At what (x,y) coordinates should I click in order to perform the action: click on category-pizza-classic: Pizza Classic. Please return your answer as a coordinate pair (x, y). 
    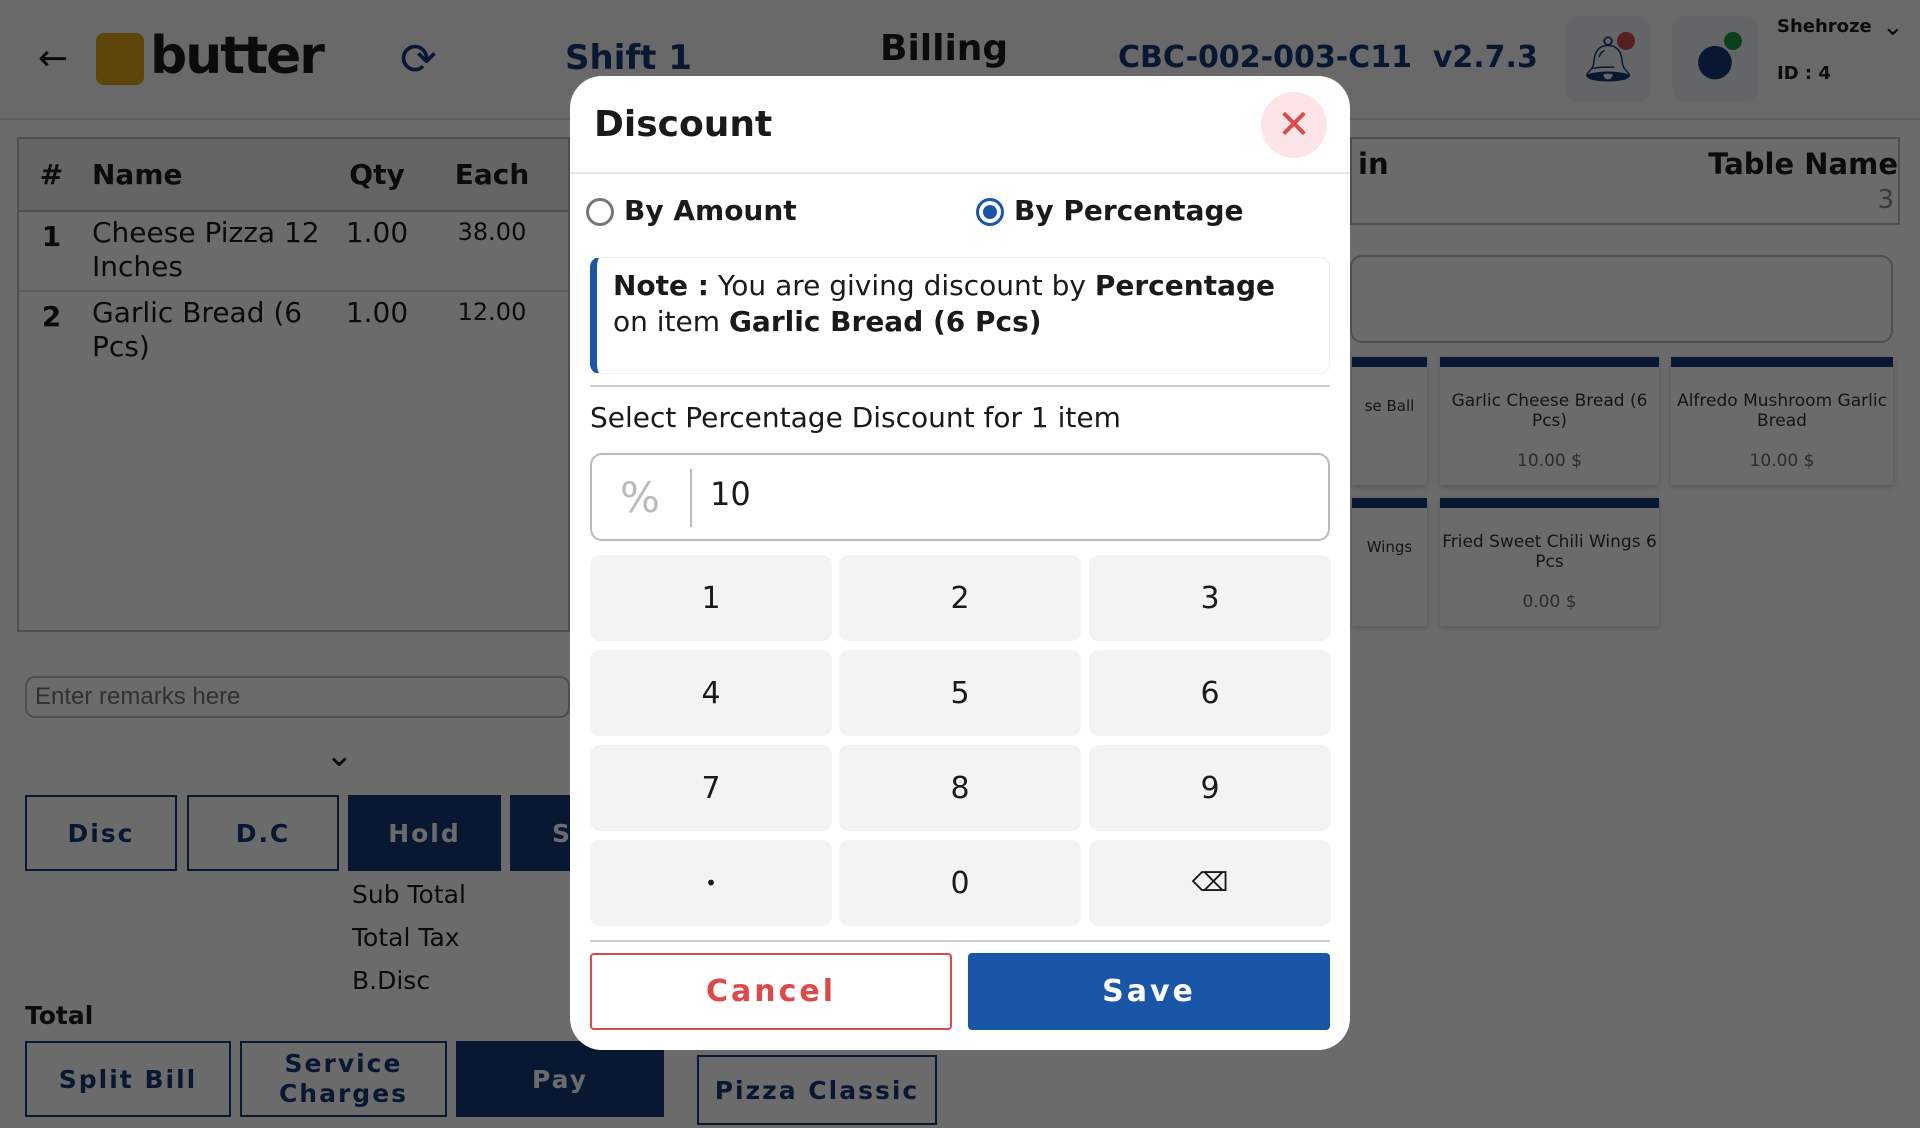
    Looking at the image, I should click on (817, 1090).